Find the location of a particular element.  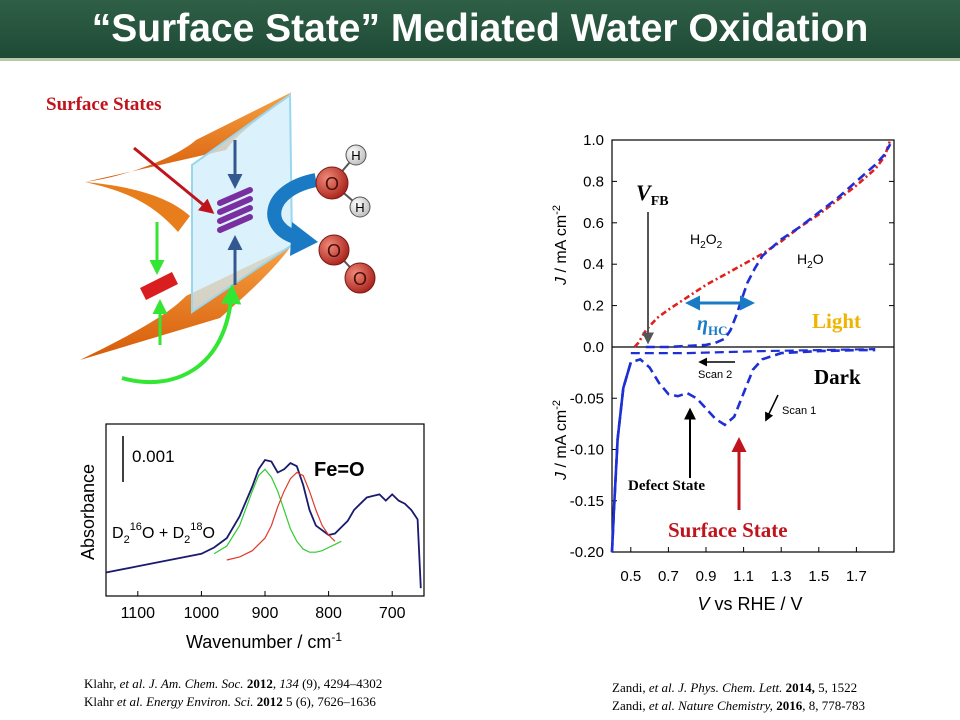

y-tick-label: 0.6 is located at coordinates (593, 223).